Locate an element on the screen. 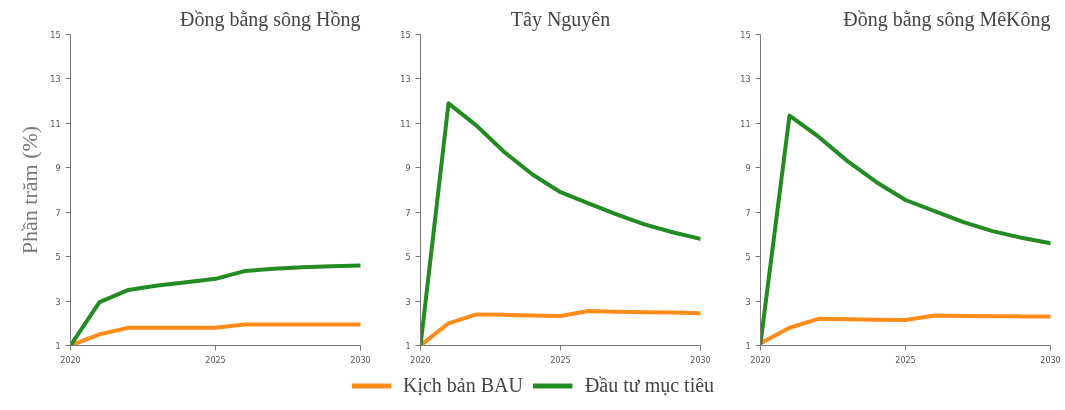  legend-label: Đầu tư mục tiêu is located at coordinates (649, 385).